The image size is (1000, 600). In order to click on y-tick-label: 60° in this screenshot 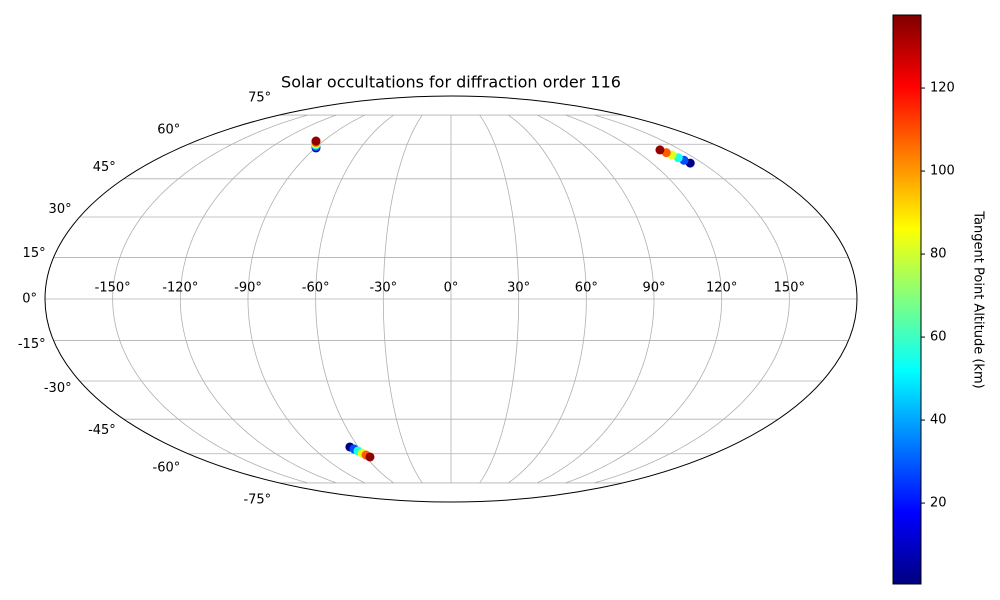, I will do `click(168, 129)`.